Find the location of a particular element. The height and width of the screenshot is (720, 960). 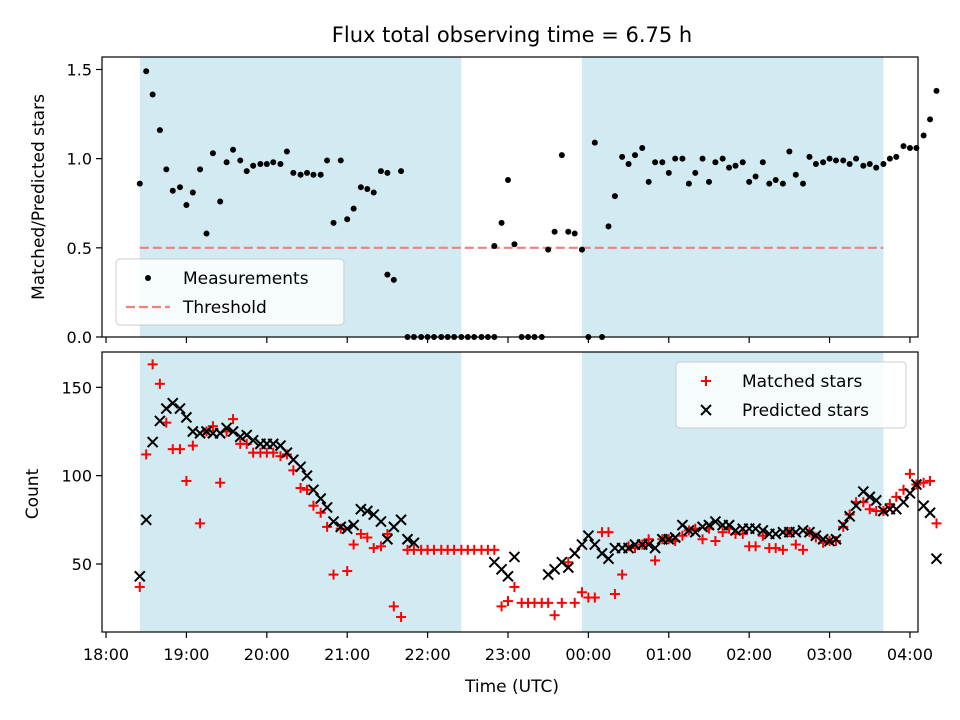

legend-measurement-marker is located at coordinates (148, 278).